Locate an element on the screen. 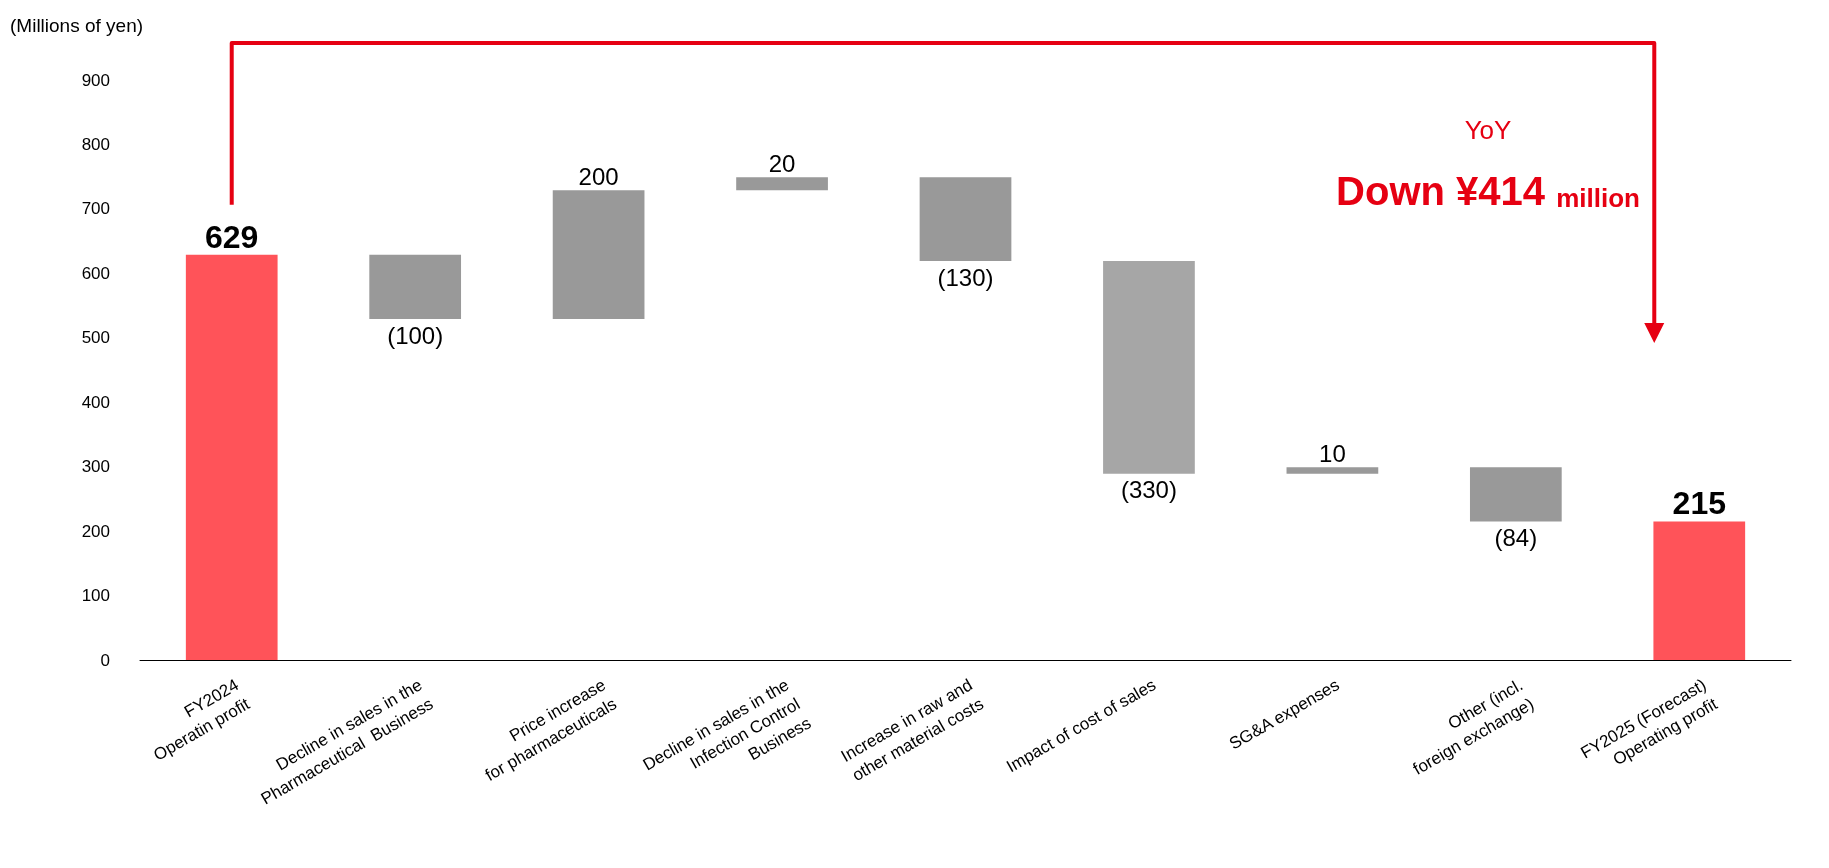 This screenshot has height=868, width=1829. y-tick-label: 600 is located at coordinates (95, 273).